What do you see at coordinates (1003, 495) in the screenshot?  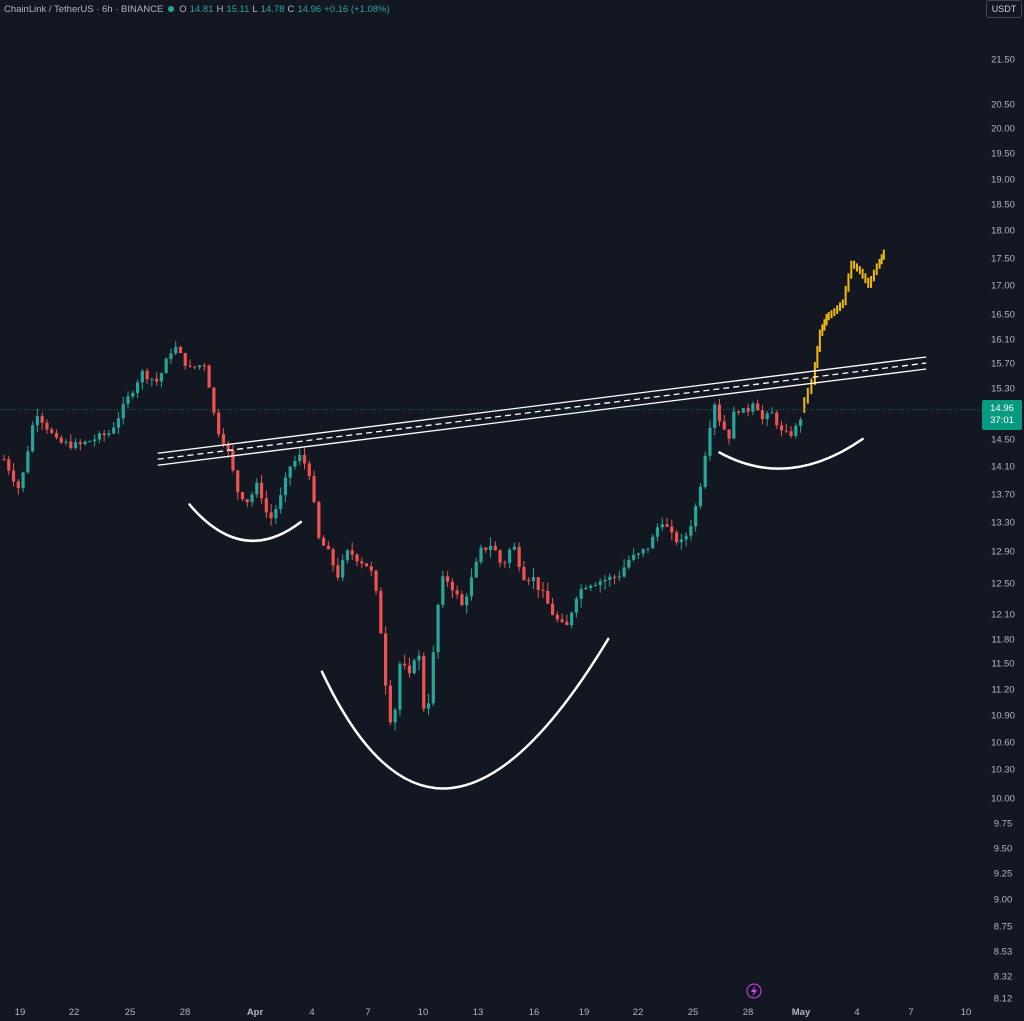 I see `y-tick-label: 13.70` at bounding box center [1003, 495].